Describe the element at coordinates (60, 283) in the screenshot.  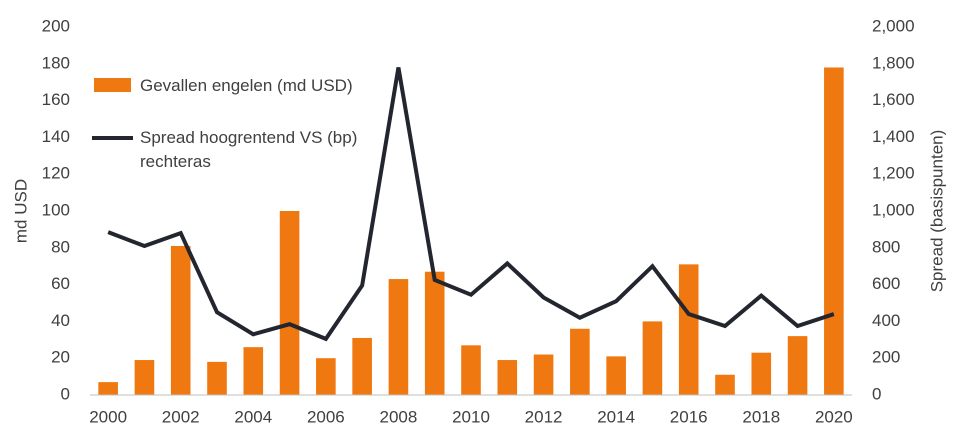
I see `y-tick-label: 60` at that location.